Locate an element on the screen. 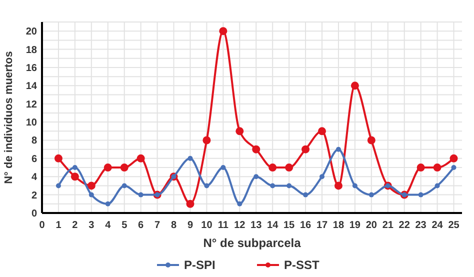 This screenshot has width=474, height=277. x-tick-label: 4 is located at coordinates (108, 225).